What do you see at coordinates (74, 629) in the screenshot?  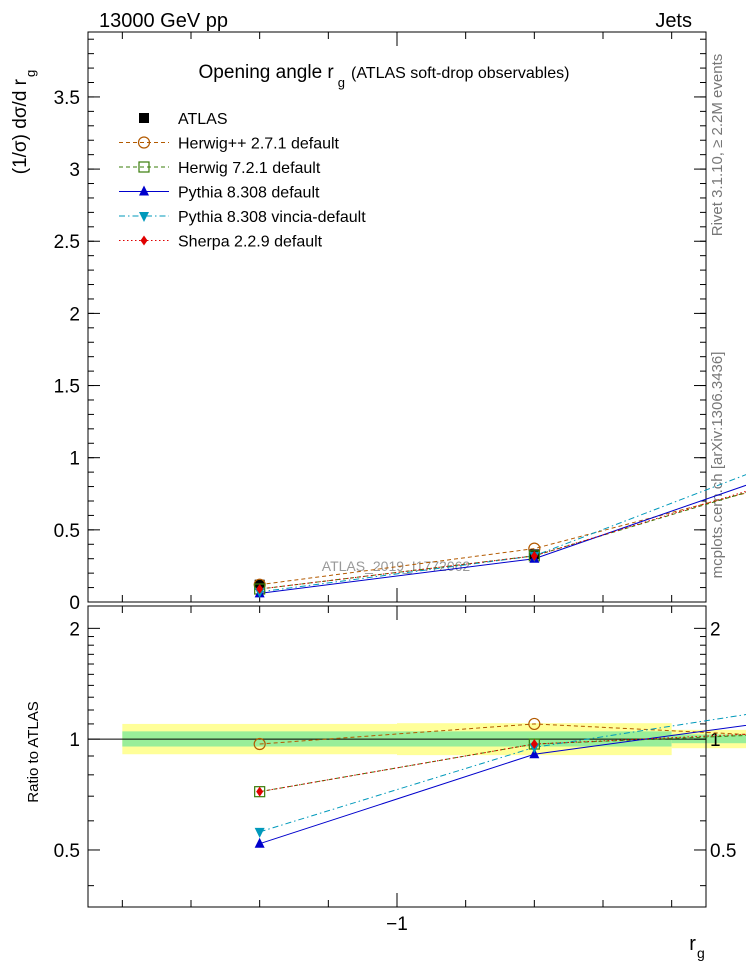 I see `ratio-ytick-label: 2` at bounding box center [74, 629].